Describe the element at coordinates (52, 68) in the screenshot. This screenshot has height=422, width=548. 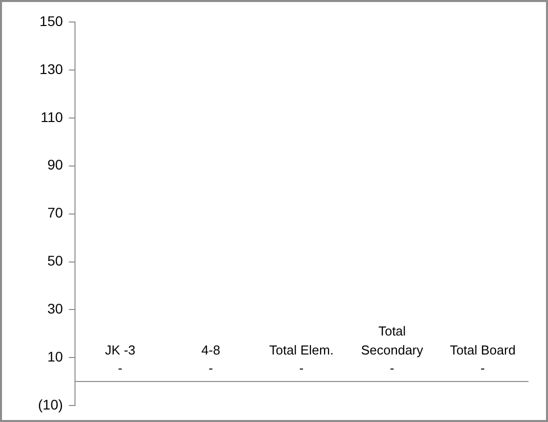
I see `y-tick-label: 130` at that location.